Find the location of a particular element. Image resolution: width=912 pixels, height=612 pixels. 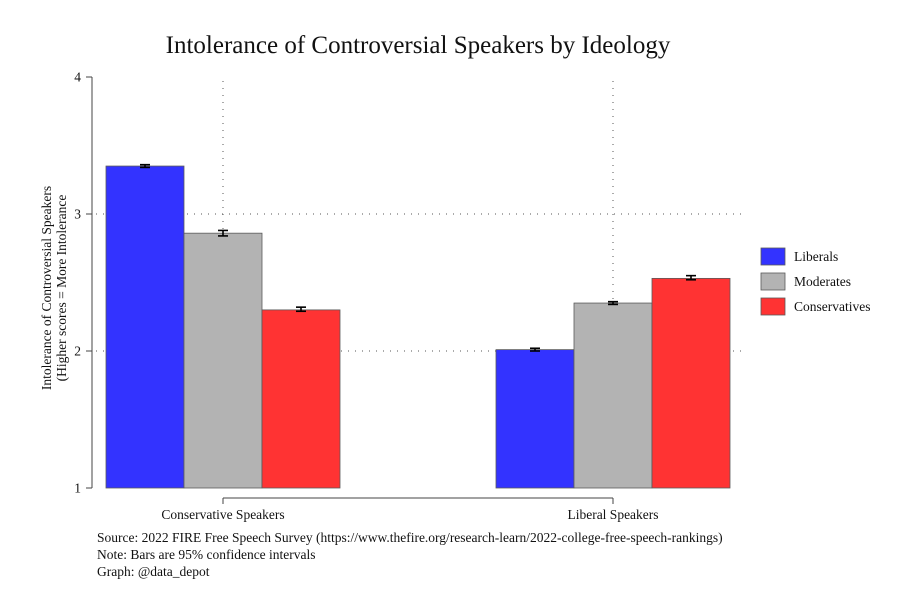

x-tick-label: Conservative Speakers is located at coordinates (222, 514).